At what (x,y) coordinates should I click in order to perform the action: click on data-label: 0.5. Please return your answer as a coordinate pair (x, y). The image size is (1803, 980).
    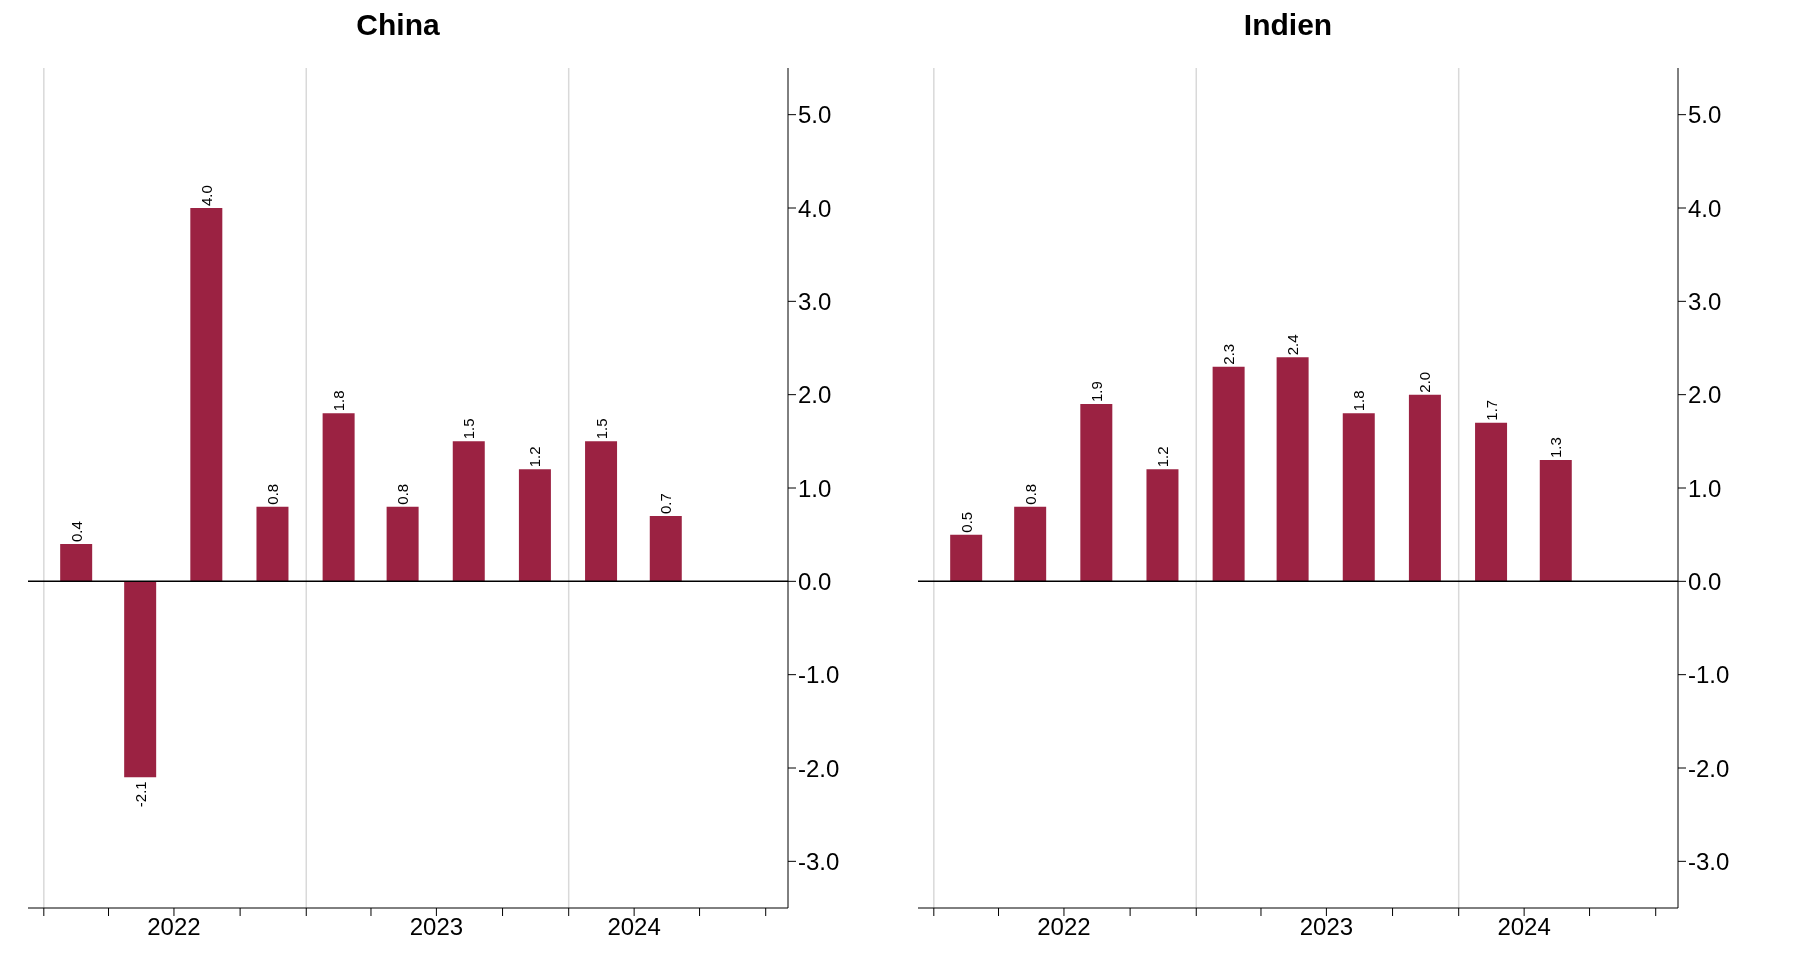
    Looking at the image, I should click on (966, 522).